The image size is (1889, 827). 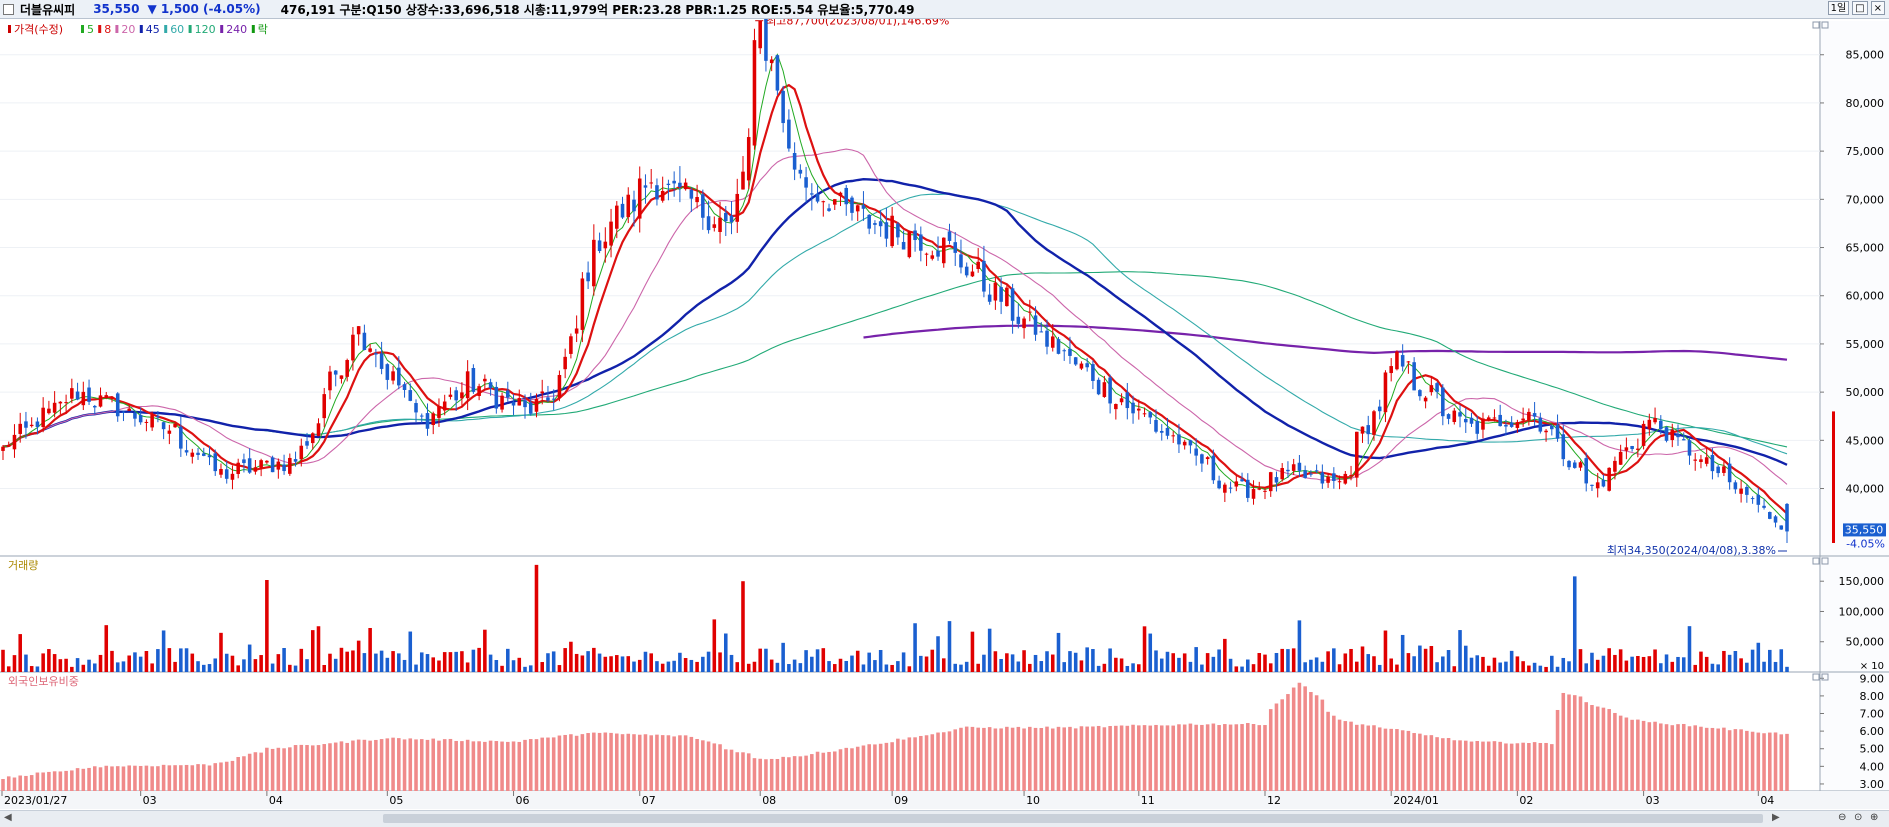 What do you see at coordinates (1776, 817) in the screenshot?
I see `scroll-right-icon: ▶` at bounding box center [1776, 817].